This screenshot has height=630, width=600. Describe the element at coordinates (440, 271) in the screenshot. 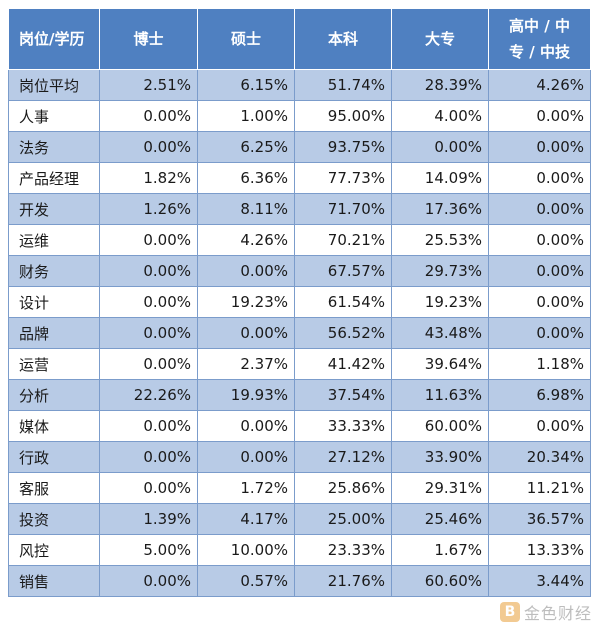

I see `value-cell: 29.73%` at that location.